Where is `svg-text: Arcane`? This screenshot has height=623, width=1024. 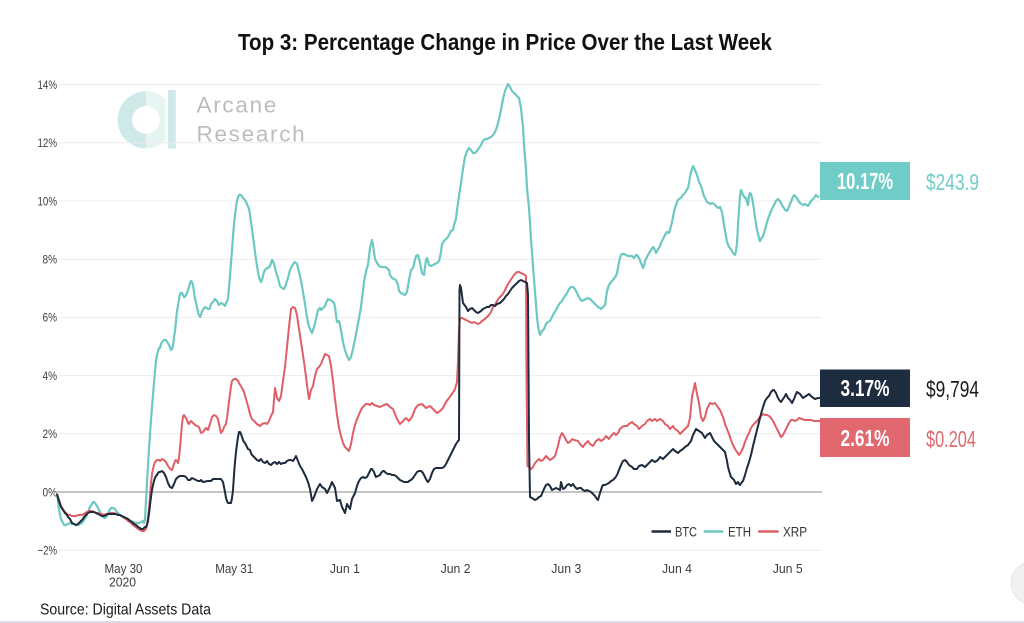
svg-text: Arcane is located at coordinates (238, 105).